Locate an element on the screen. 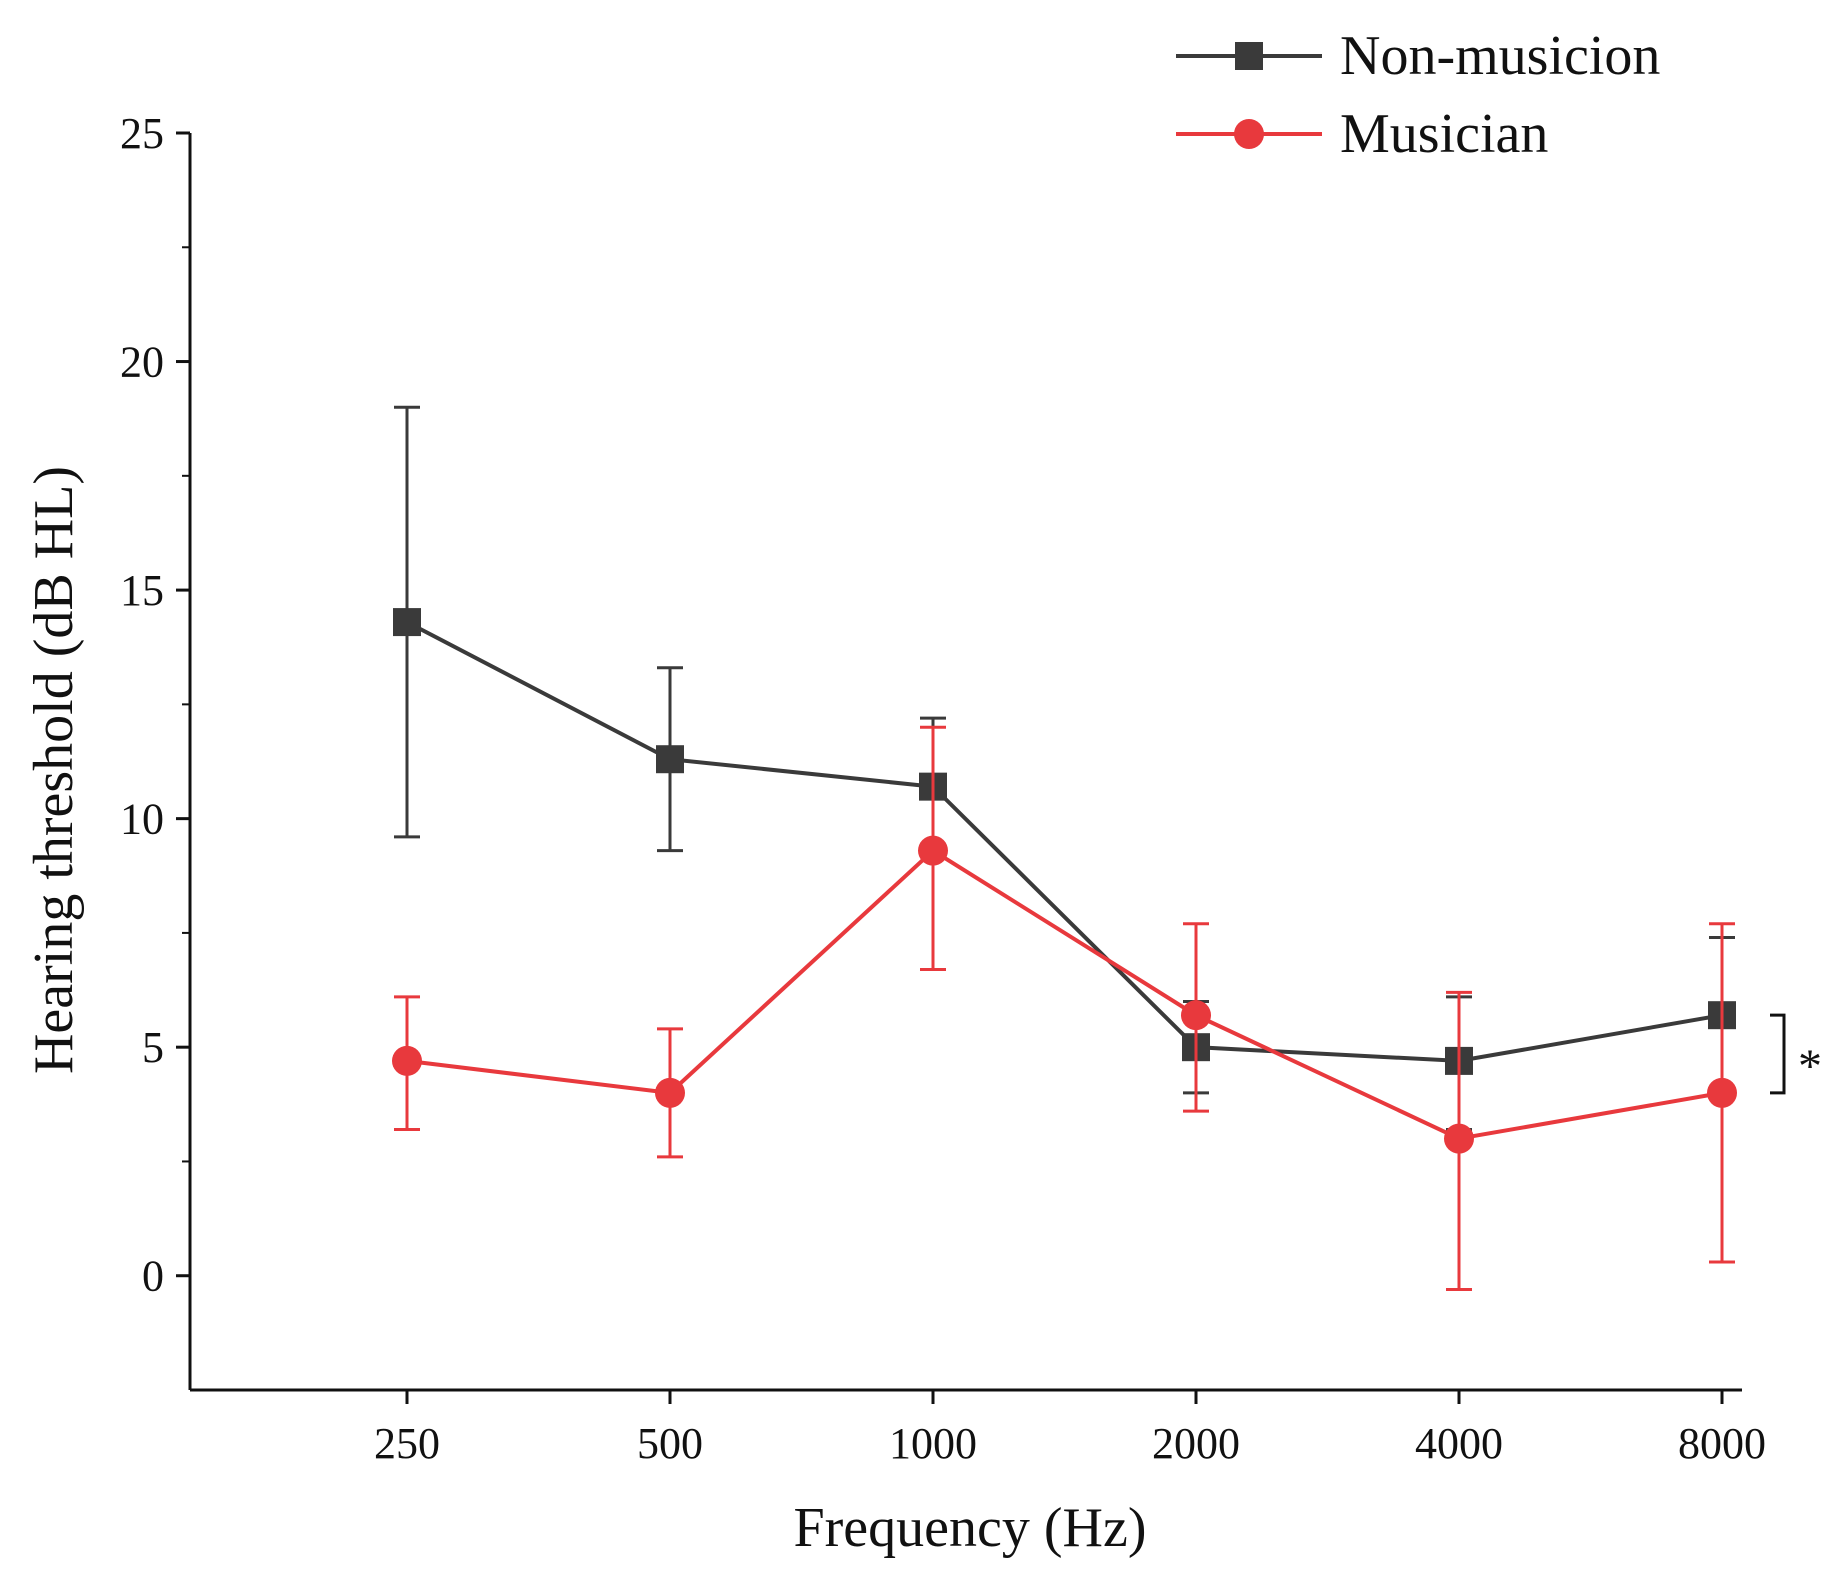 The width and height of the screenshot is (1840, 1588). y-axis-title: Hearing threshold (dB HL) is located at coordinates (54, 770).